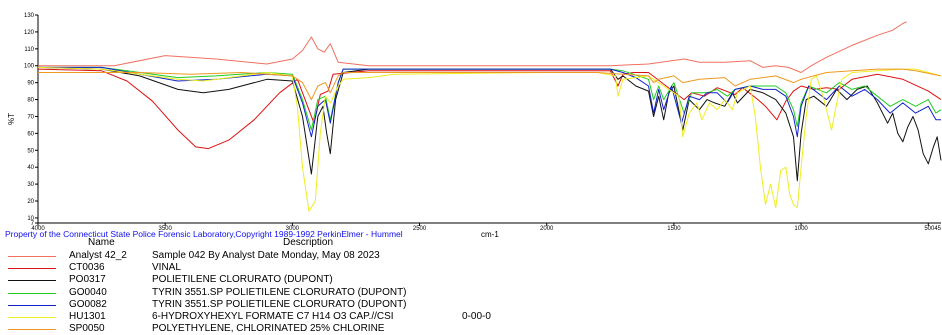 This screenshot has height=335, width=942. What do you see at coordinates (30, 151) in the screenshot?
I see `y-tick-label: 50` at bounding box center [30, 151].